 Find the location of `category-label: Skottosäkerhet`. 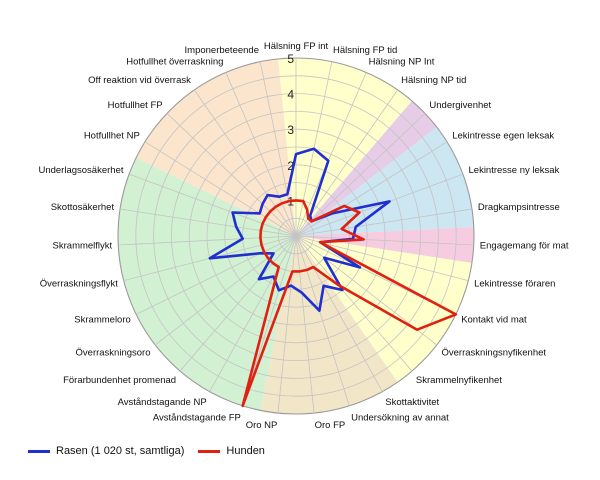

category-label: Skottosäkerhet is located at coordinates (83, 207).